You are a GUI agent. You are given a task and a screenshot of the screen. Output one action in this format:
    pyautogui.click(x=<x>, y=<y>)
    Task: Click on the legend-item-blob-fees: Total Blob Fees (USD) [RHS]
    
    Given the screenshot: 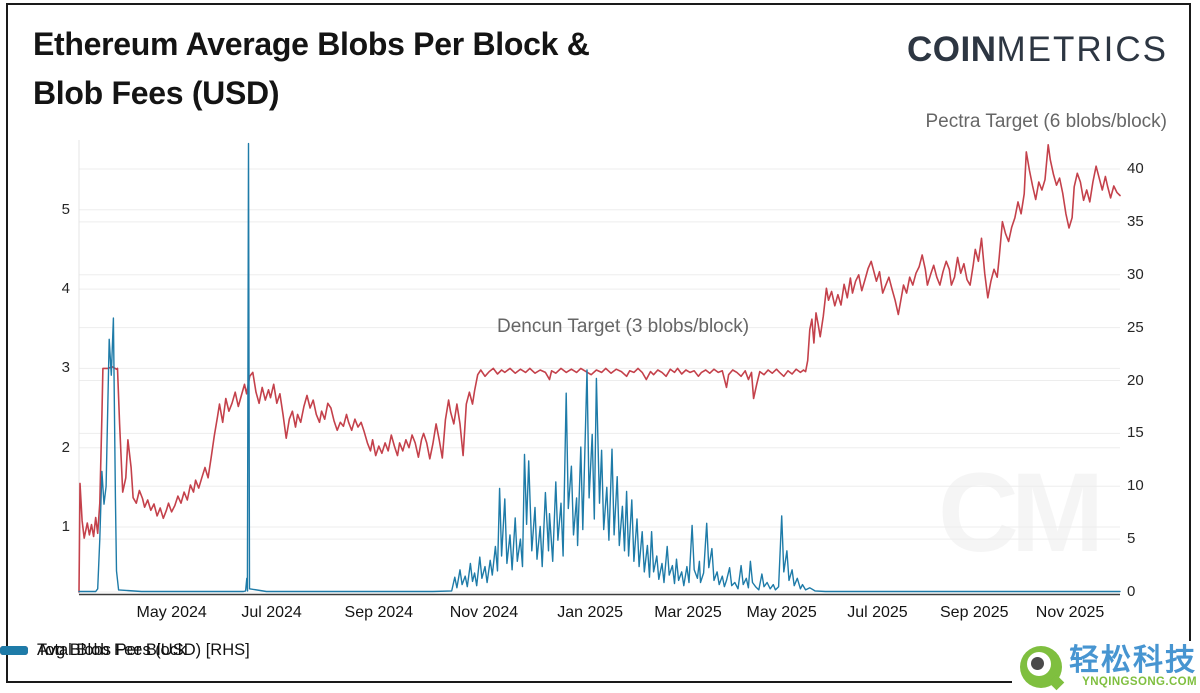 What is the action you would take?
    pyautogui.click(x=125, y=650)
    